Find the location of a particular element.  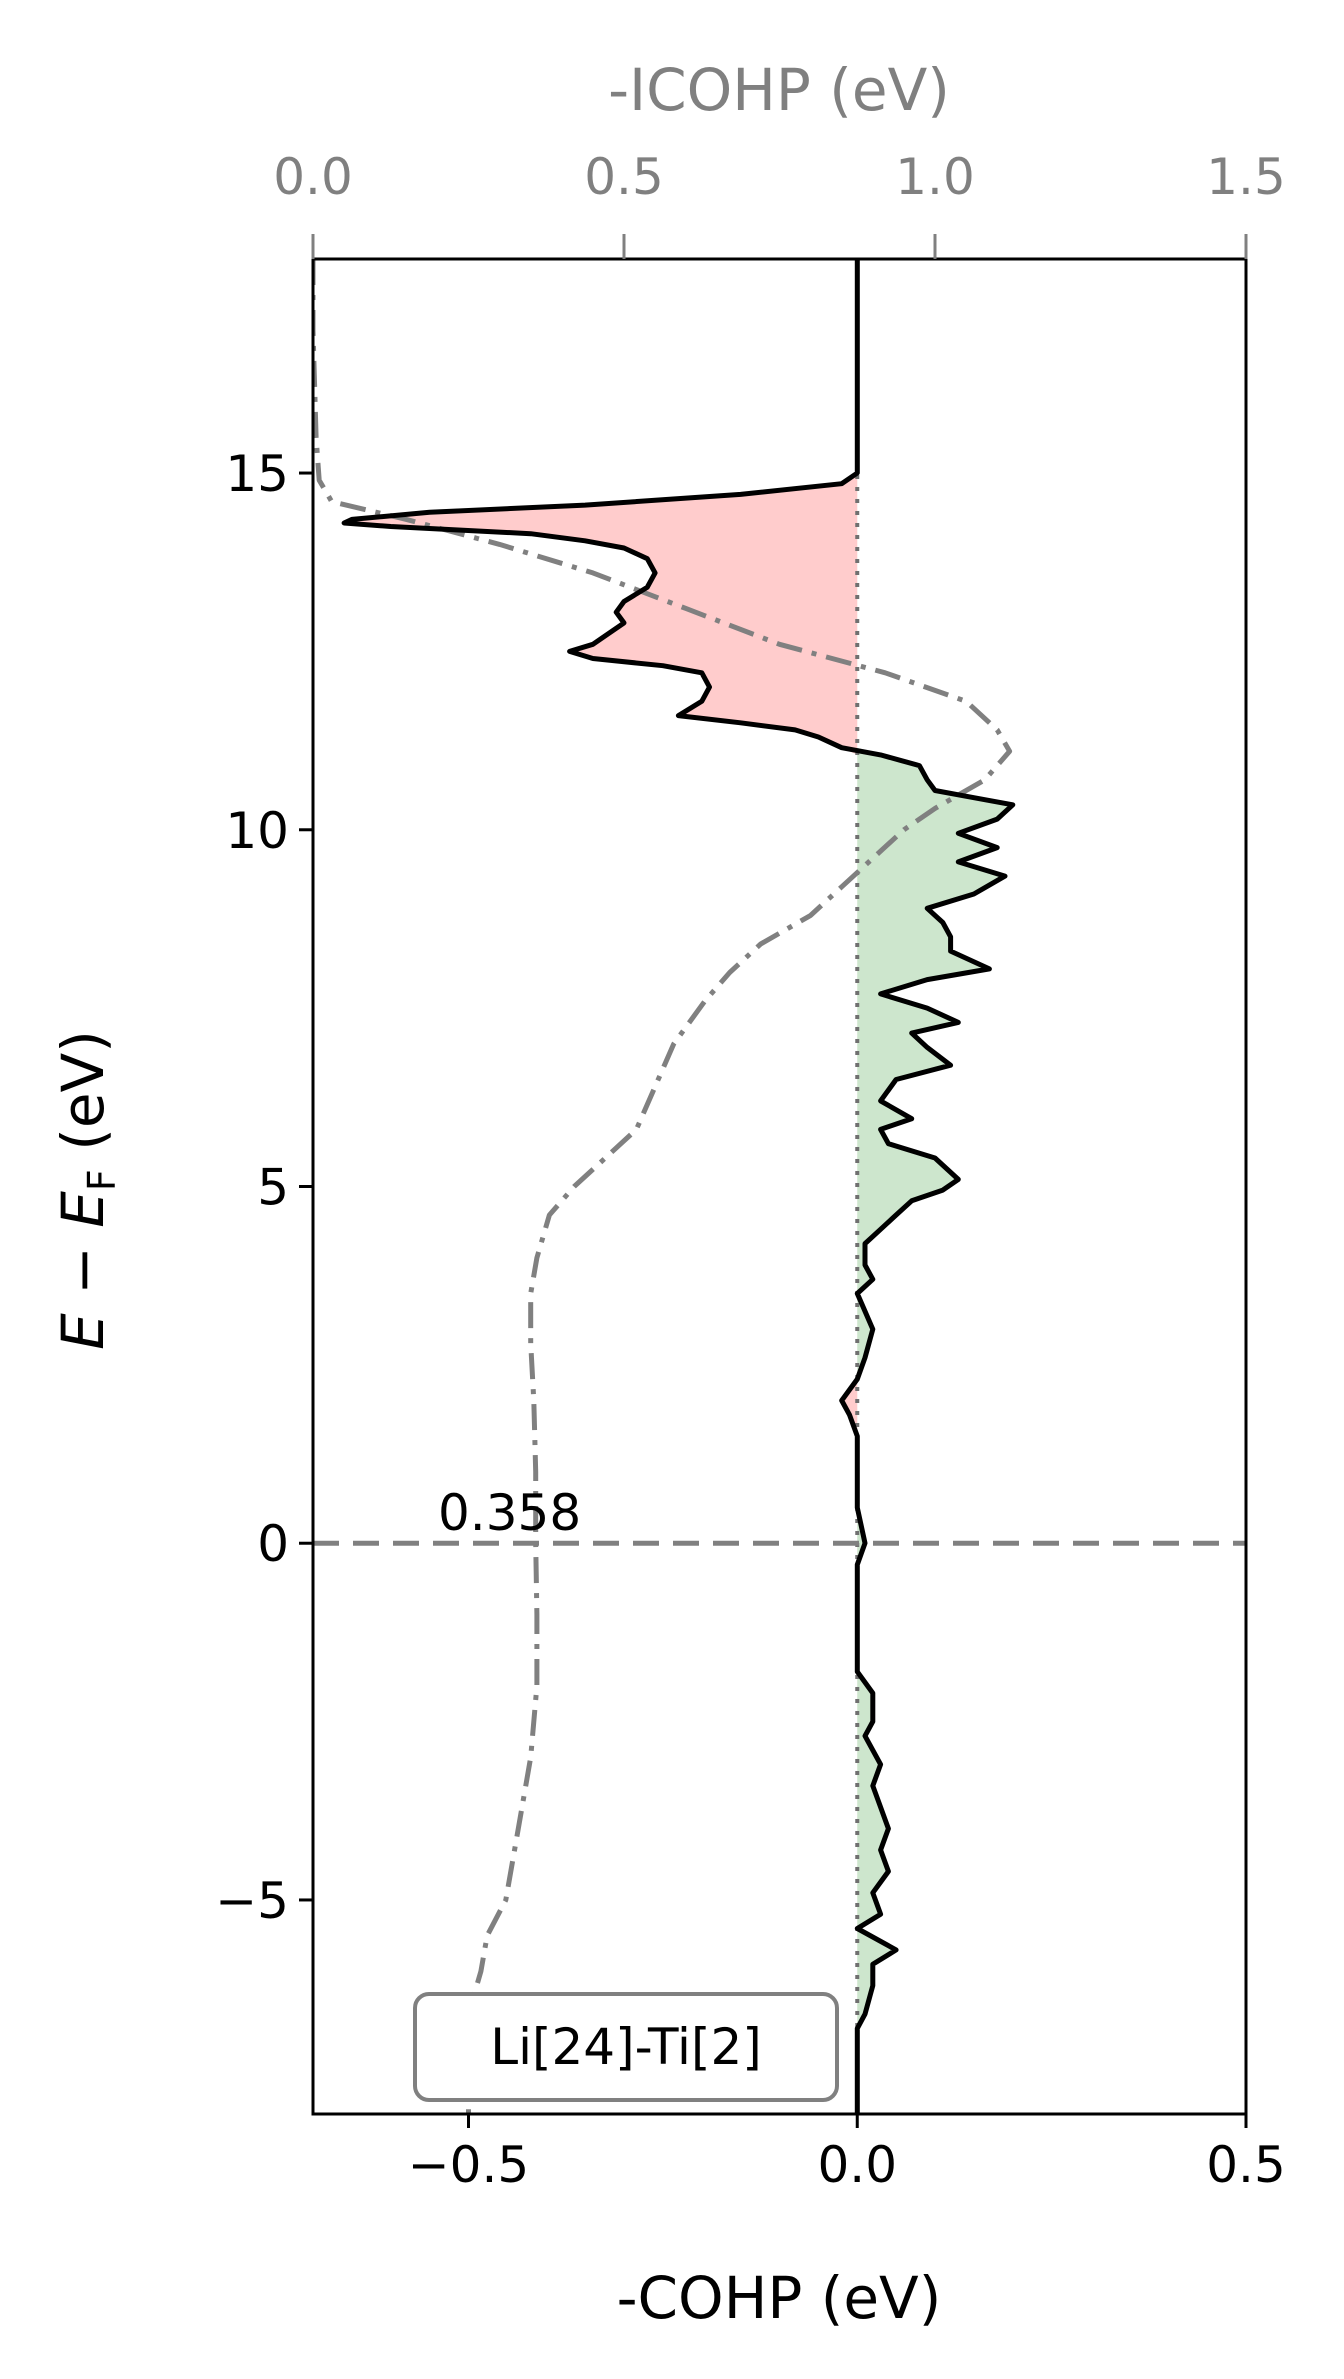

antibonding-fill is located at coordinates (935, 1186).